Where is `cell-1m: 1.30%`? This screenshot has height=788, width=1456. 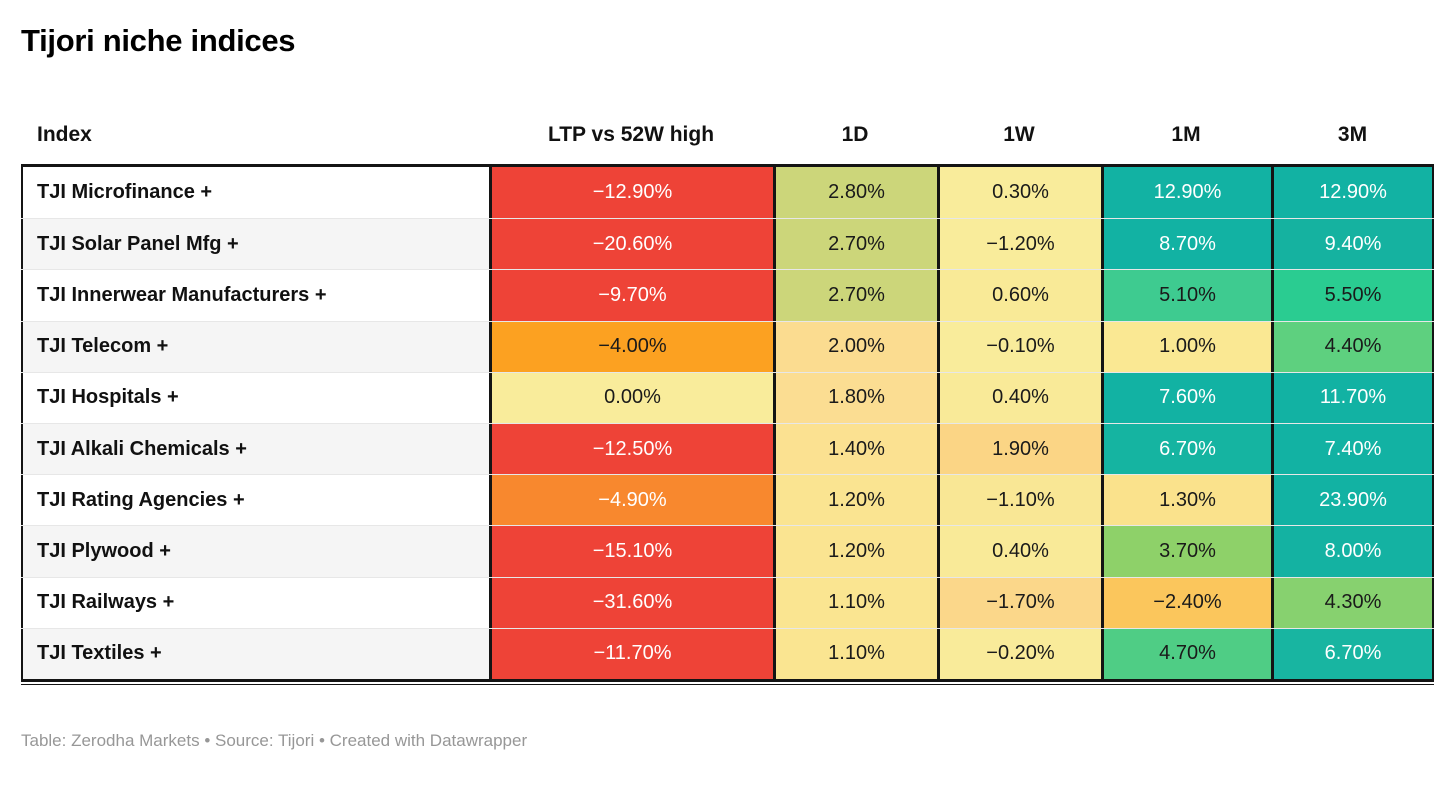
cell-1m: 1.30% is located at coordinates (1186, 500).